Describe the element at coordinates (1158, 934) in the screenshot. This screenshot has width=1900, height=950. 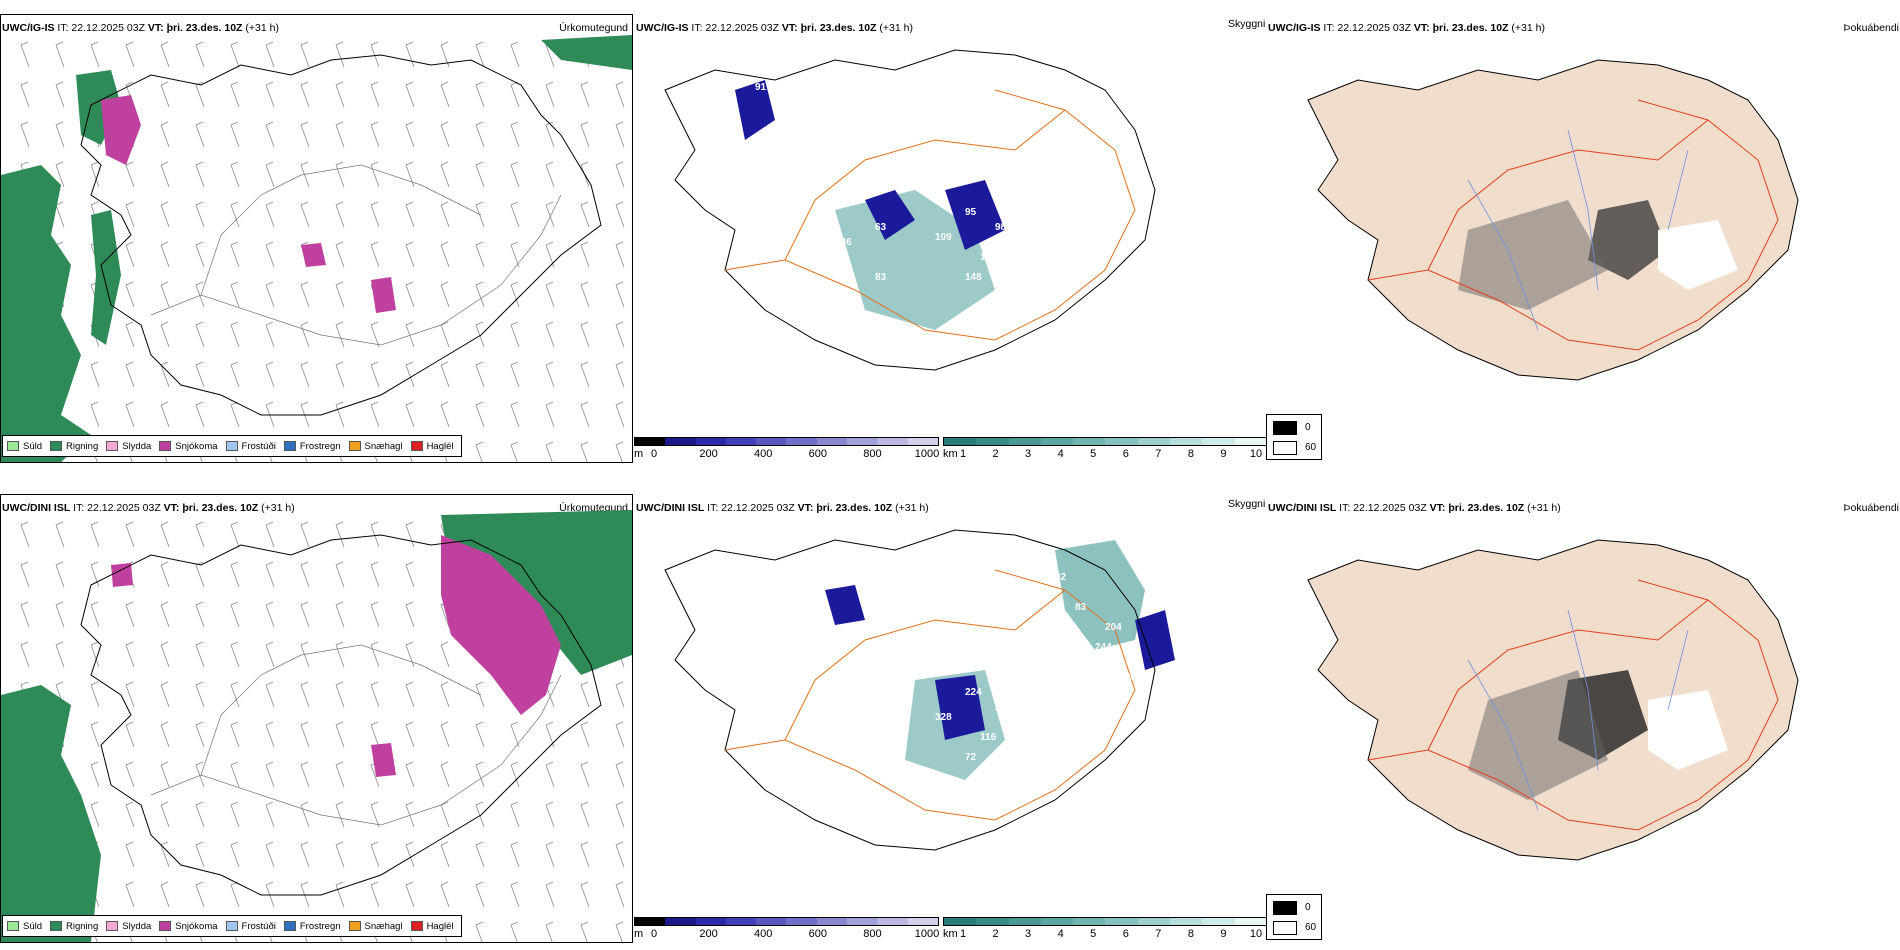
I see `colorbar-tick: 7` at that location.